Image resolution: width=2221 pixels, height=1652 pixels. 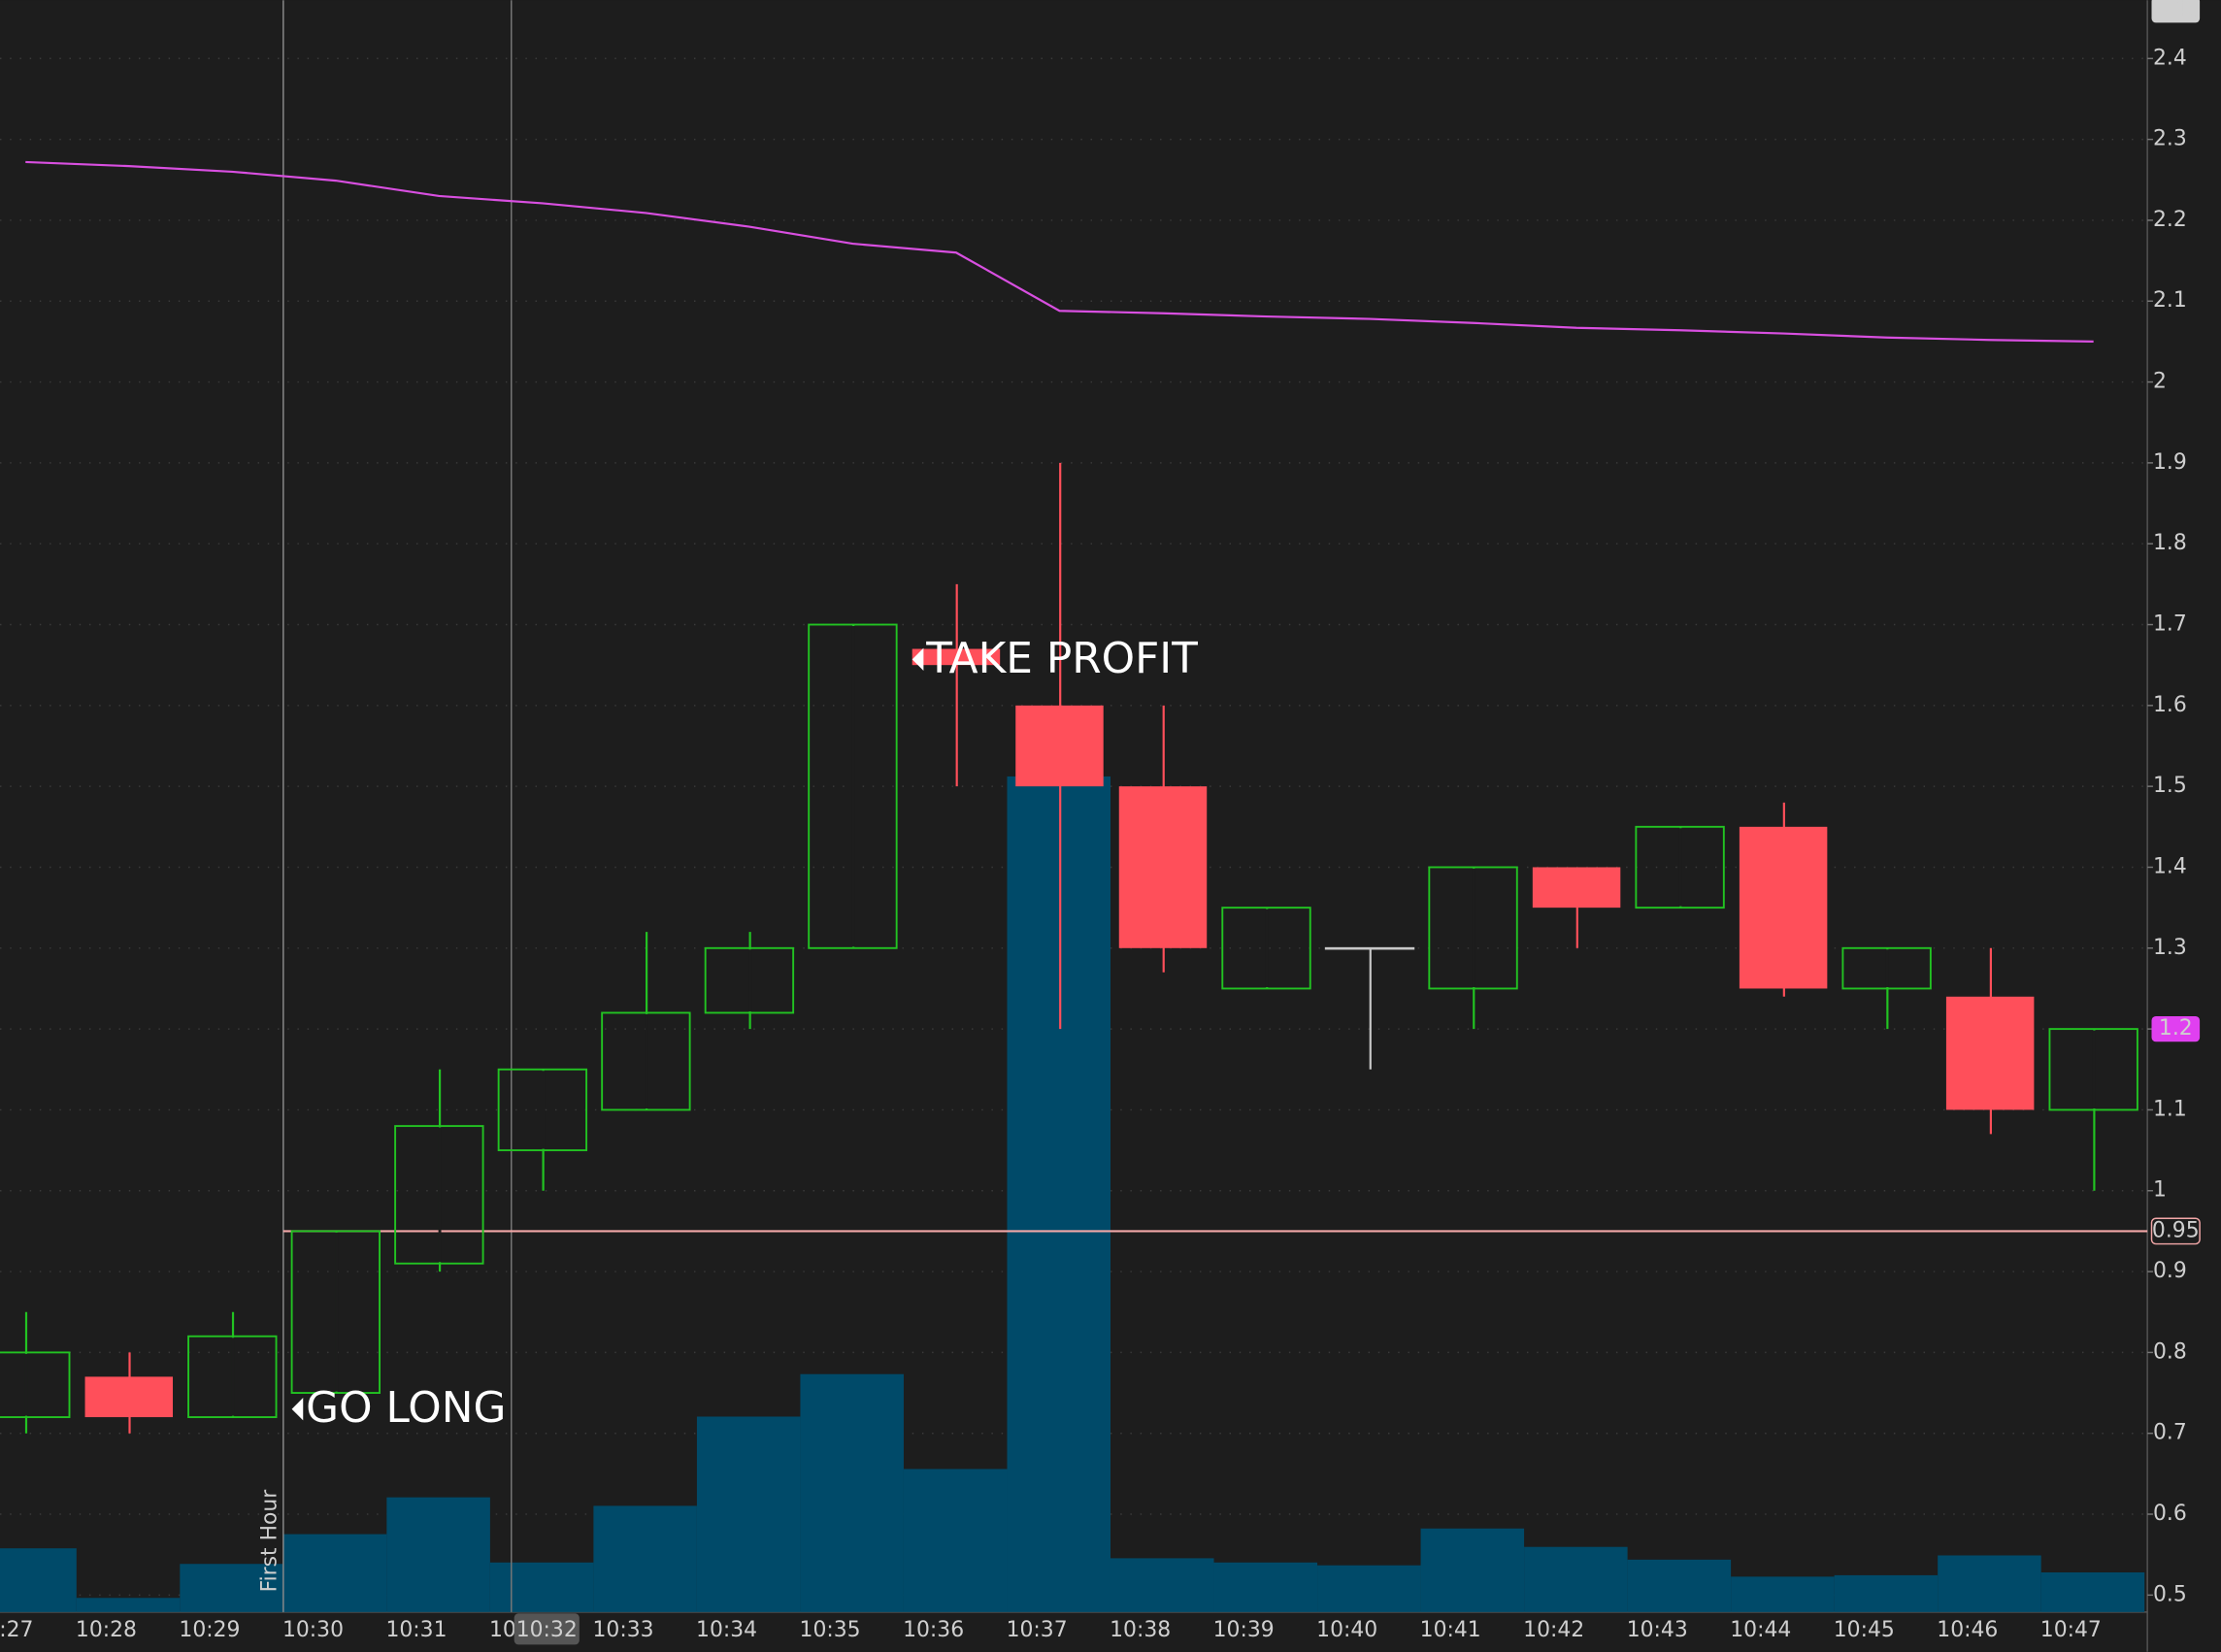 I want to click on x-tick-label: 10:45, so click(x=1864, y=1630).